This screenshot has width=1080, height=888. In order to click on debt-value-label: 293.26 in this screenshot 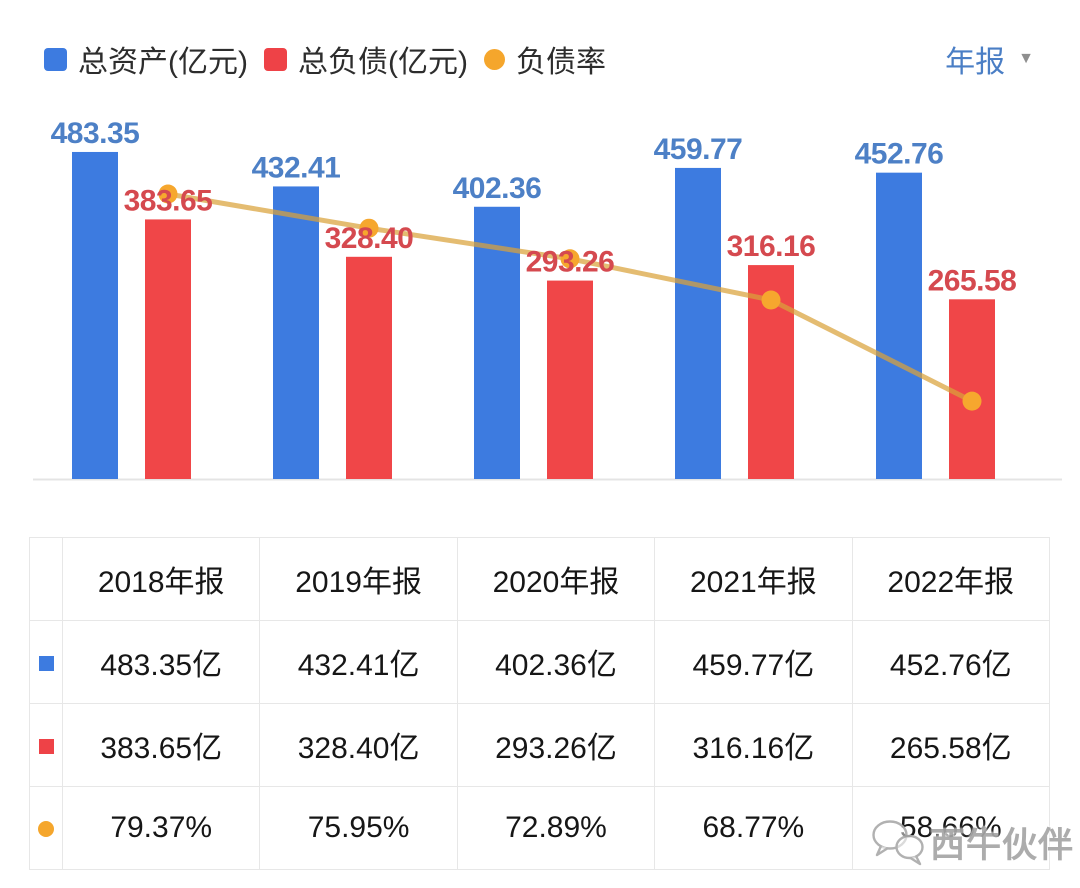, I will do `click(570, 262)`.